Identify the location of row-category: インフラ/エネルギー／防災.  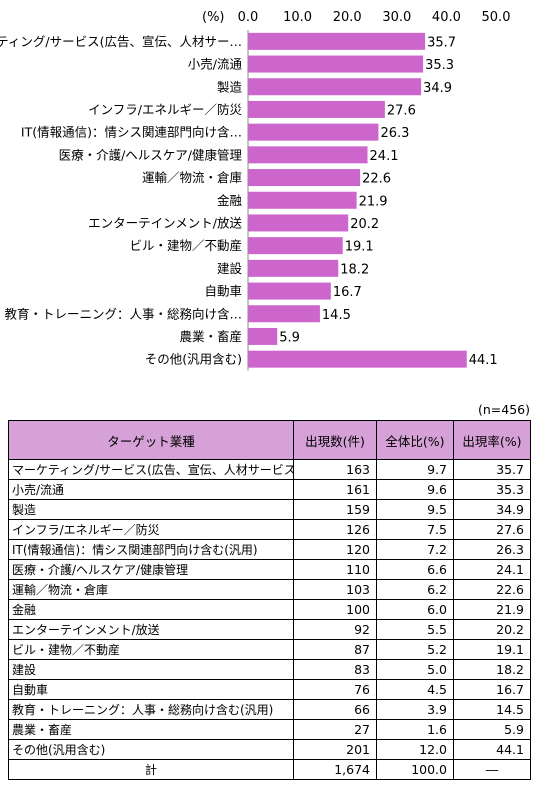
(151, 529).